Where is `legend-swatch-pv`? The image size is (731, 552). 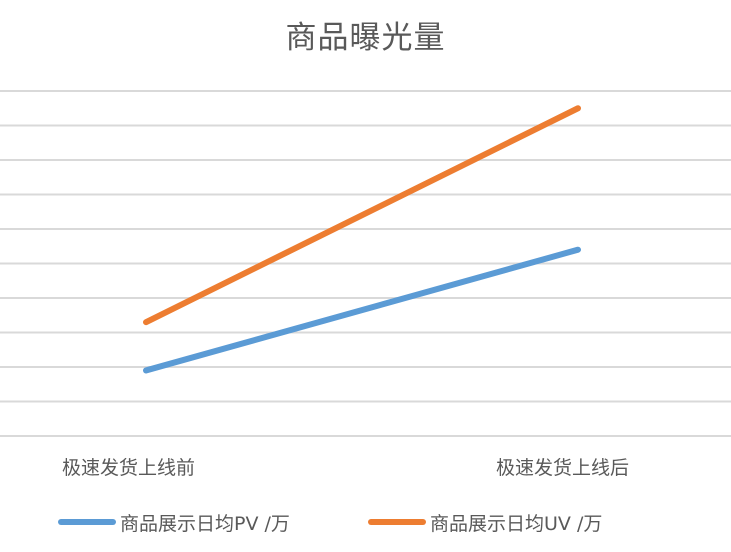
legend-swatch-pv is located at coordinates (87, 522).